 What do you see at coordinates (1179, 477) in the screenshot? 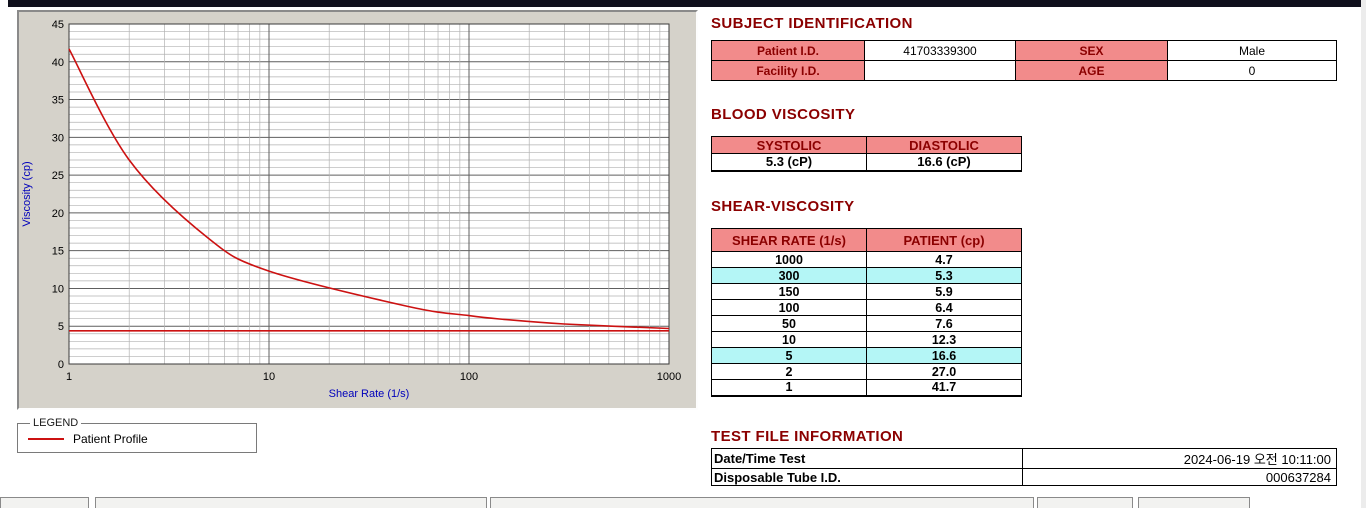
I see `disposable-tube-id-value: 000637284` at bounding box center [1179, 477].